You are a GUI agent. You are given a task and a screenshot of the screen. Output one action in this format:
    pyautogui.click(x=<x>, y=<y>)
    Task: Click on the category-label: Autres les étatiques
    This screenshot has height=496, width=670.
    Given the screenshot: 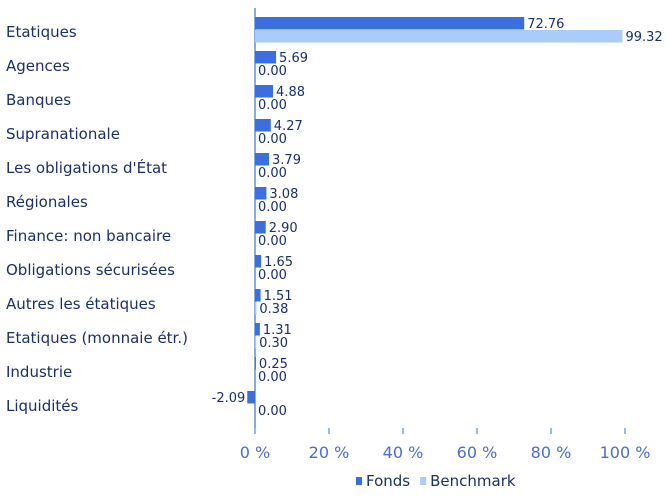 What is the action you would take?
    pyautogui.click(x=81, y=304)
    